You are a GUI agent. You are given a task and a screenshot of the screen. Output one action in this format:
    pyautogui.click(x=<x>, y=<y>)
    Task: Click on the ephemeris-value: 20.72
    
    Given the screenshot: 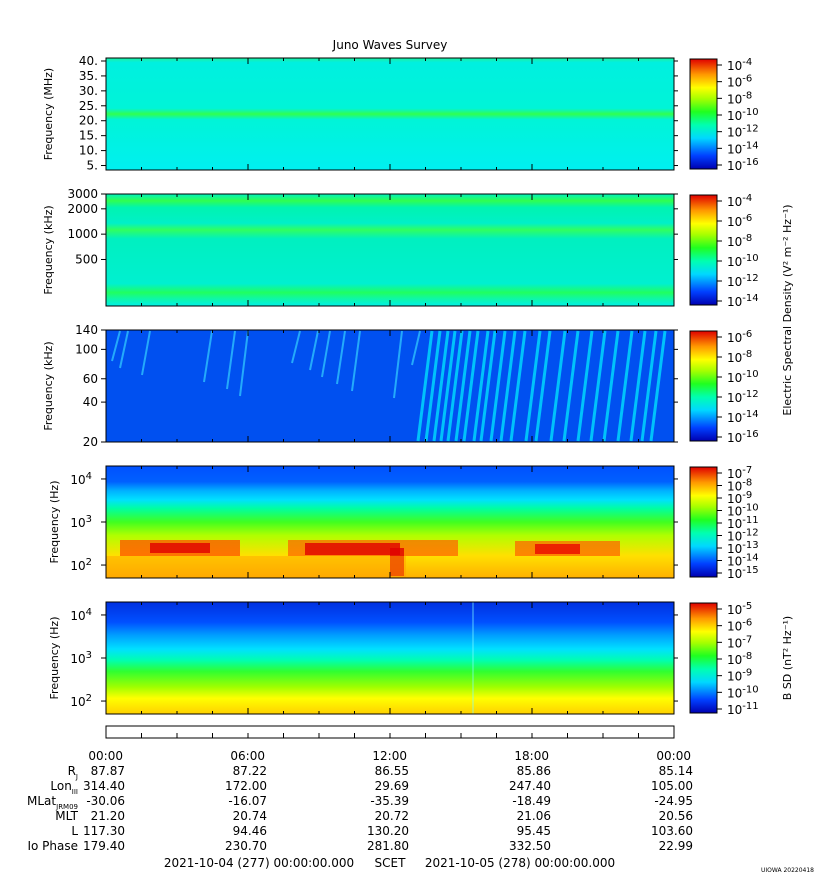 What is the action you would take?
    pyautogui.click(x=392, y=816)
    